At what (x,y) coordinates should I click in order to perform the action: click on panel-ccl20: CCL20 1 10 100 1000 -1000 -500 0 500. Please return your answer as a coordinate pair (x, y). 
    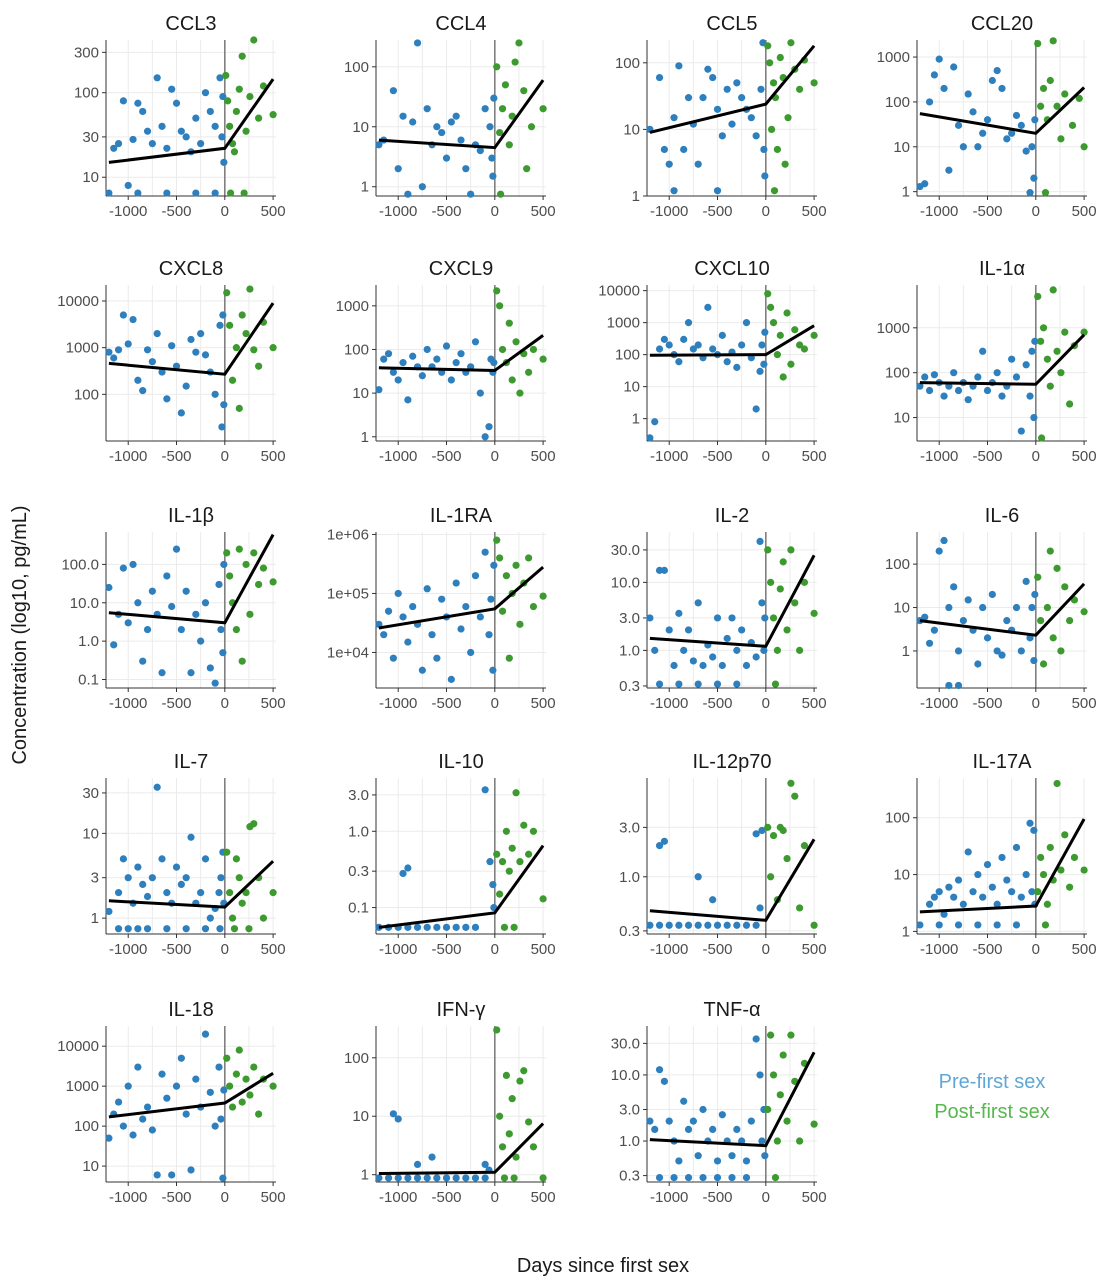
    Looking at the image, I should click on (987, 116).